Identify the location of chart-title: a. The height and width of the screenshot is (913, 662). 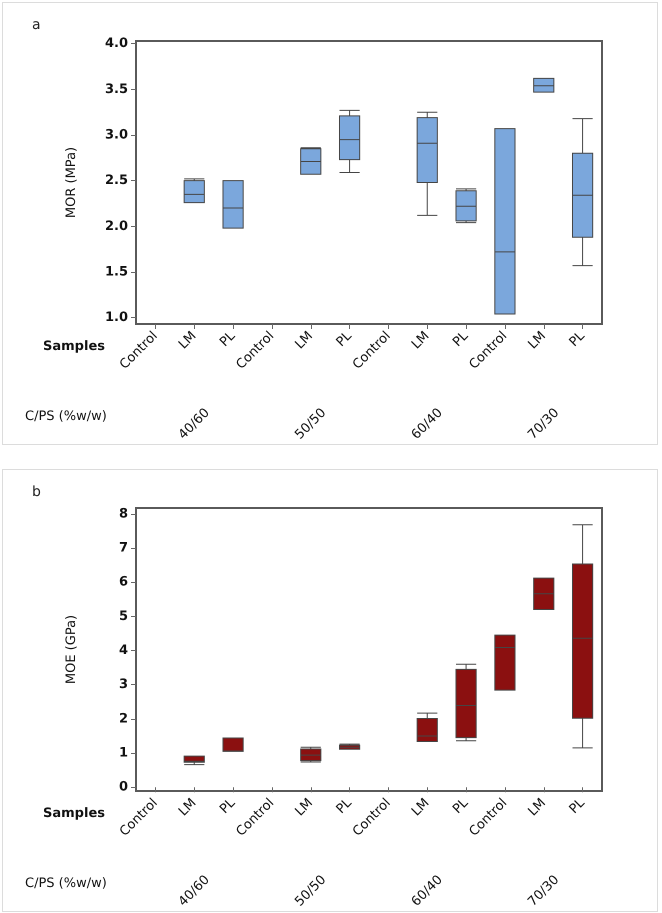
(36, 25).